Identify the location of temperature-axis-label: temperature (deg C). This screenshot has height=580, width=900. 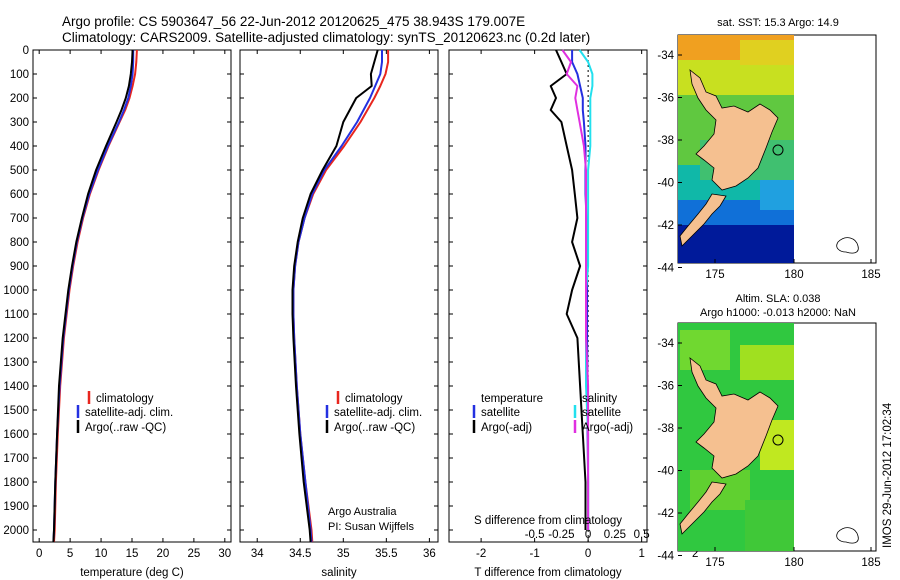
(132, 573).